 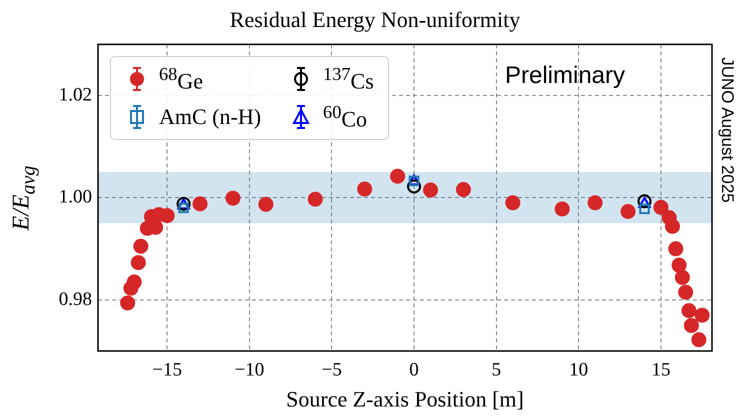 What do you see at coordinates (727, 130) in the screenshot?
I see `text: JUNO August 2025` at bounding box center [727, 130].